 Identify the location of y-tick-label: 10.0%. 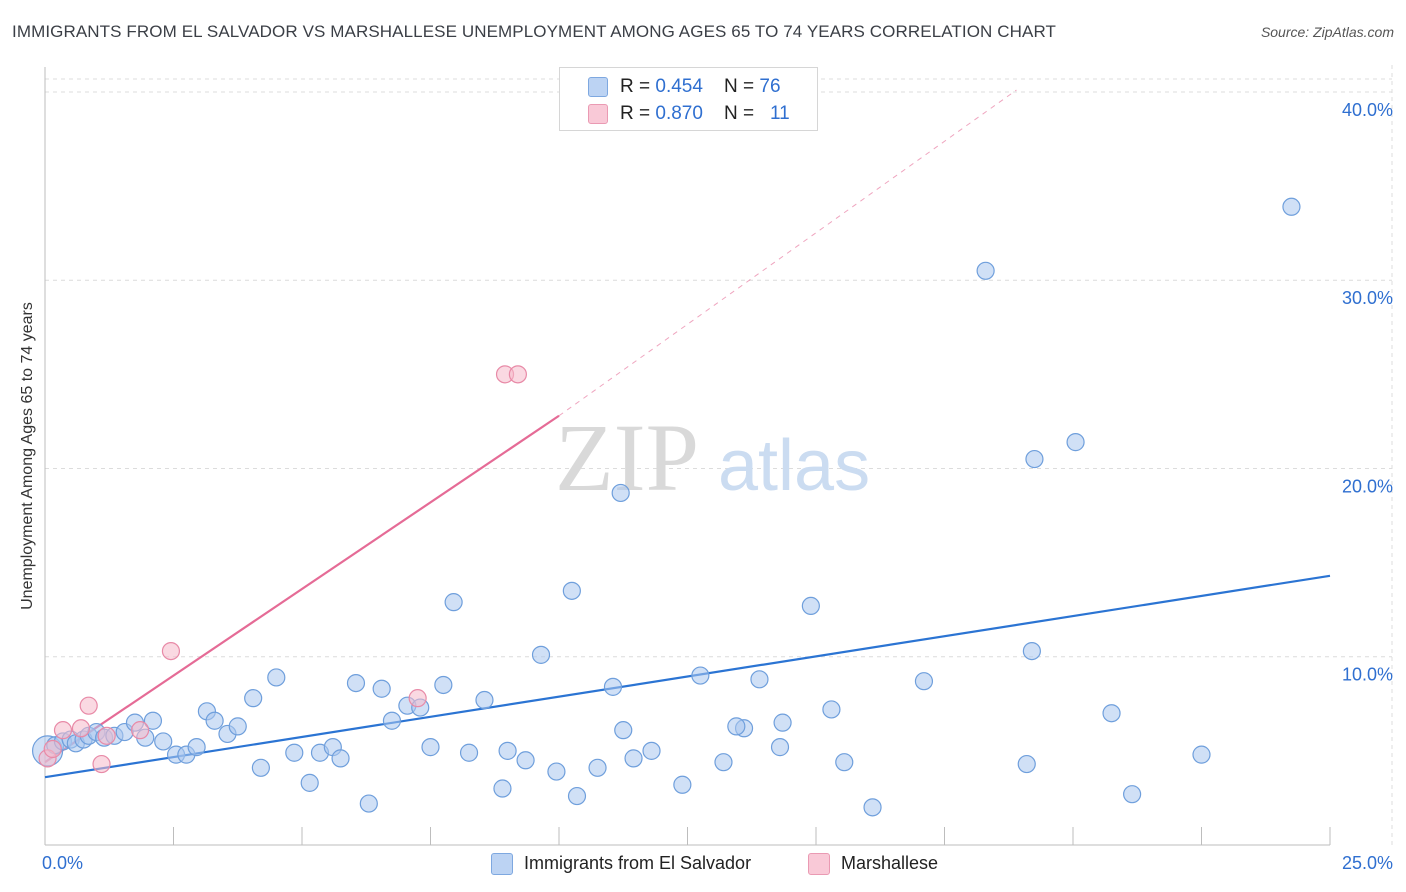
(1367, 675).